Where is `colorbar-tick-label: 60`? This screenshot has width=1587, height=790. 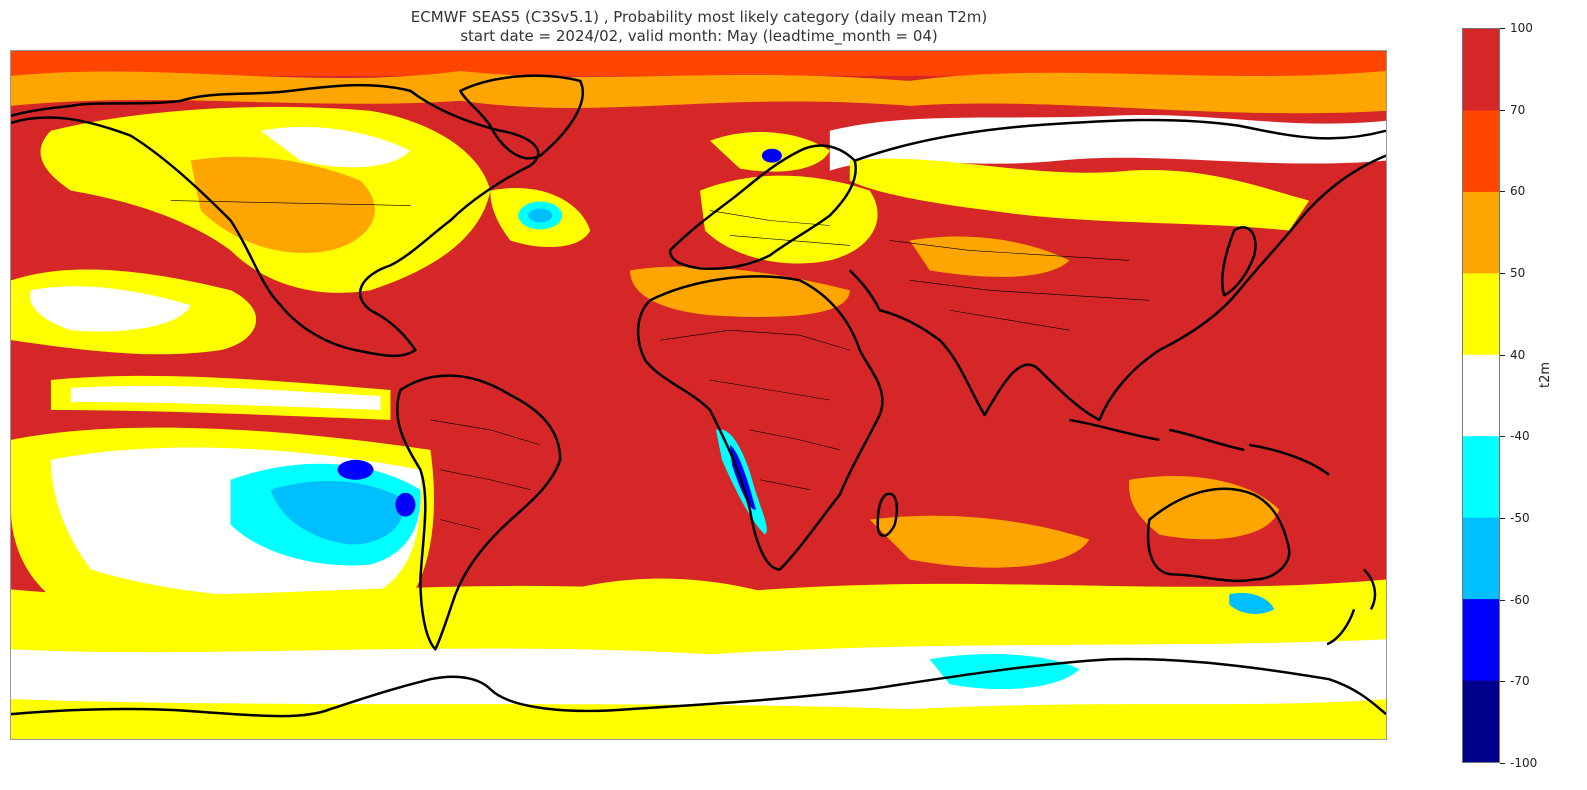 colorbar-tick-label: 60 is located at coordinates (1518, 191).